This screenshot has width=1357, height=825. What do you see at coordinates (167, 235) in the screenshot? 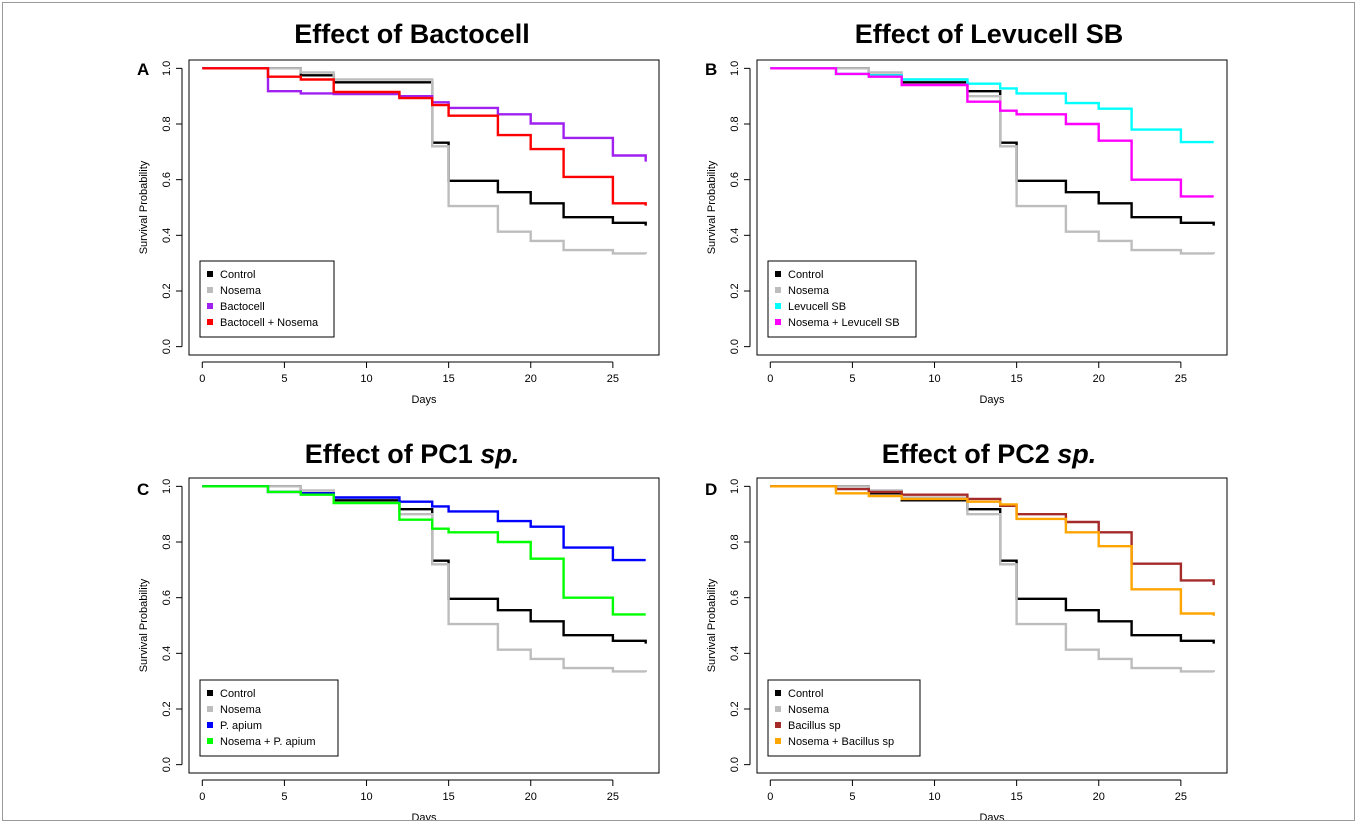
I see `panel-a-y-tick-label: 0.4` at bounding box center [167, 235].